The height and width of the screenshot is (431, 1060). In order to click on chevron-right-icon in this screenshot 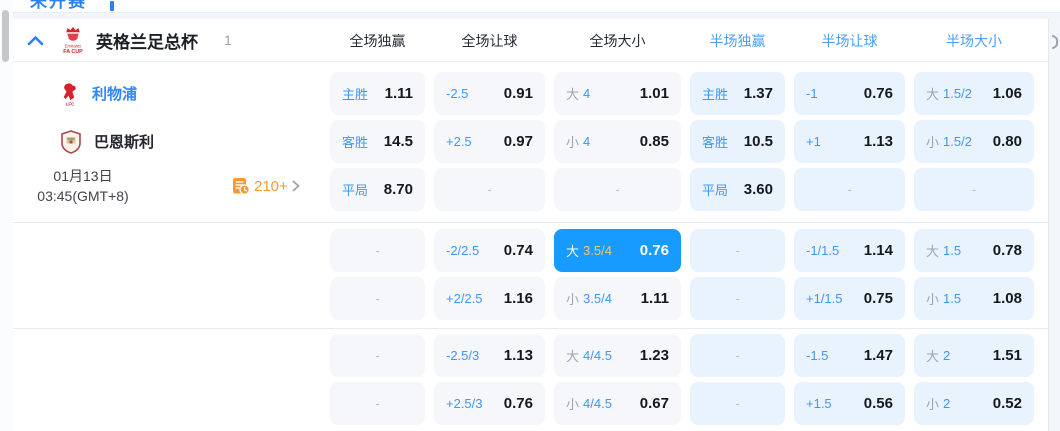, I will do `click(296, 186)`.